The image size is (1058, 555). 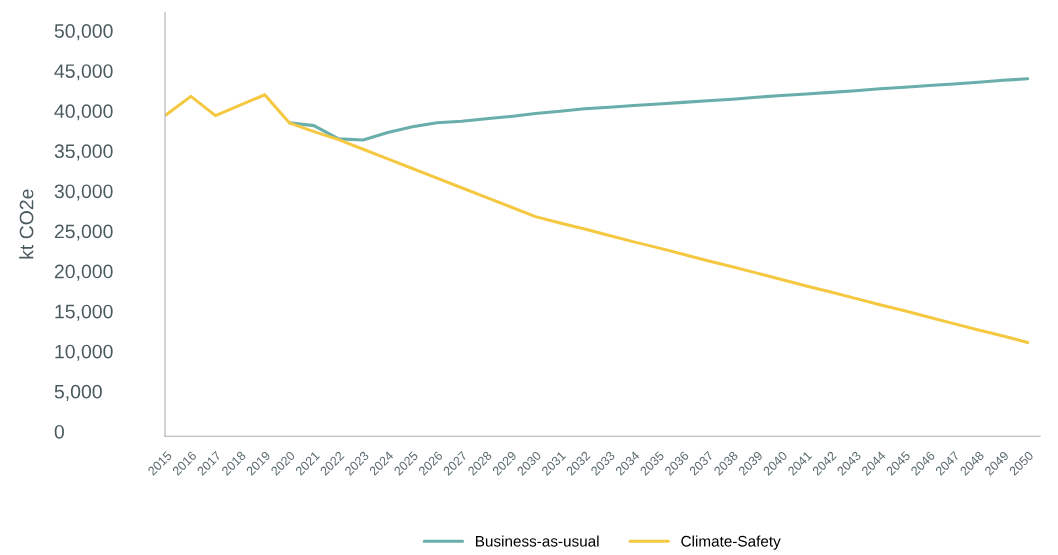 What do you see at coordinates (78, 392) in the screenshot?
I see `y-tick-label: 5,000` at bounding box center [78, 392].